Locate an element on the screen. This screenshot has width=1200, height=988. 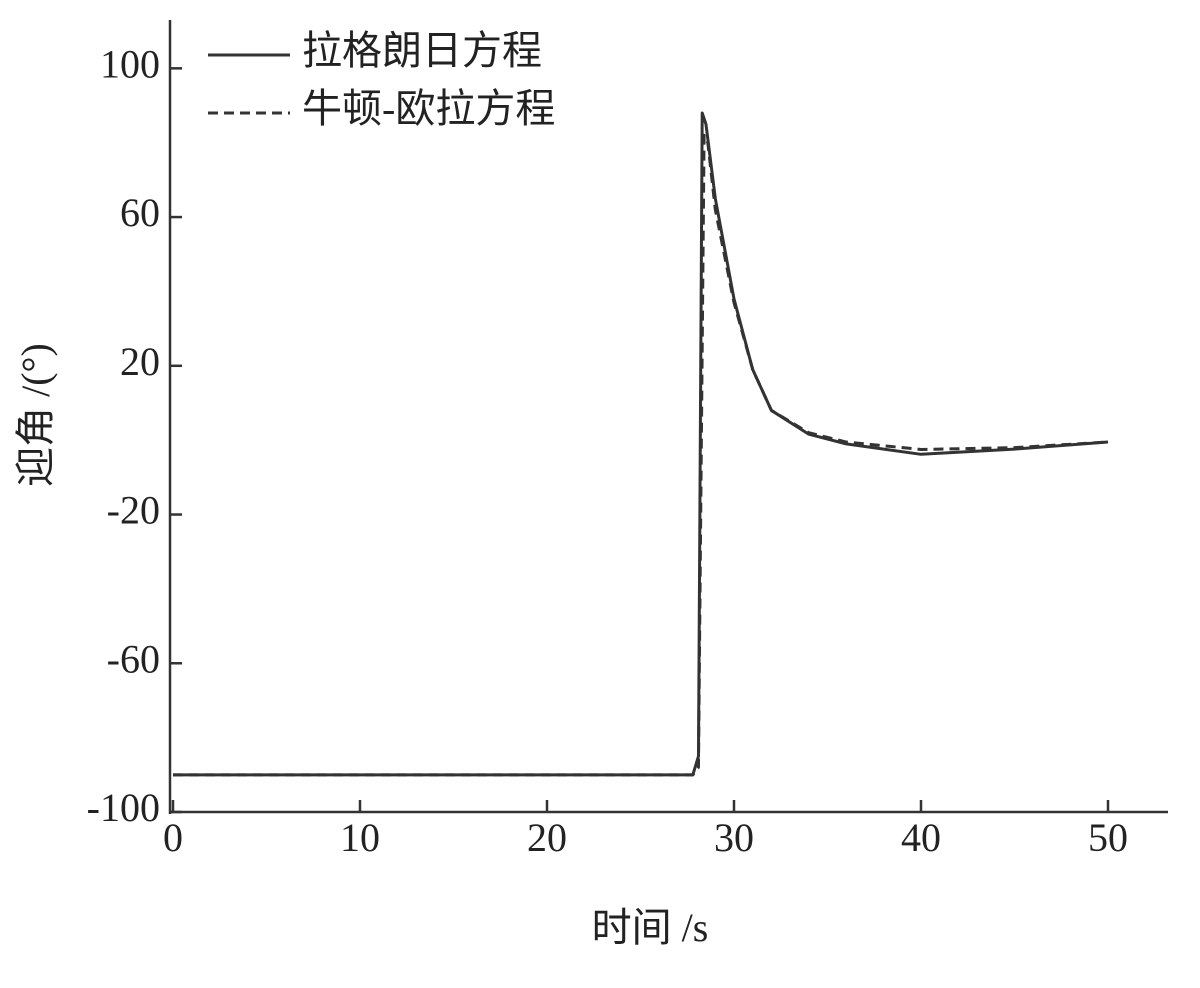
y-tick-label: -60 is located at coordinates (133, 658).